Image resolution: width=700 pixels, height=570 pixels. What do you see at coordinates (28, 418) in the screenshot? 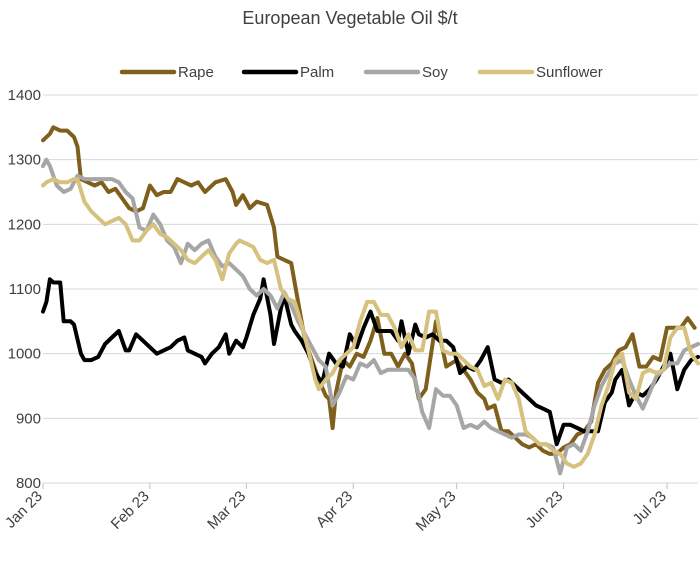
I see `y-tick-label: 900` at bounding box center [28, 418].